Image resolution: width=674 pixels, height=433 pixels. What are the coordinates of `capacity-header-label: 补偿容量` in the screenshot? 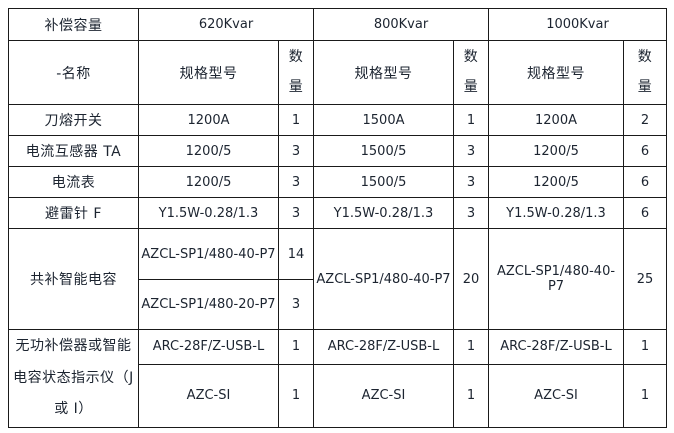 It's located at (73, 24).